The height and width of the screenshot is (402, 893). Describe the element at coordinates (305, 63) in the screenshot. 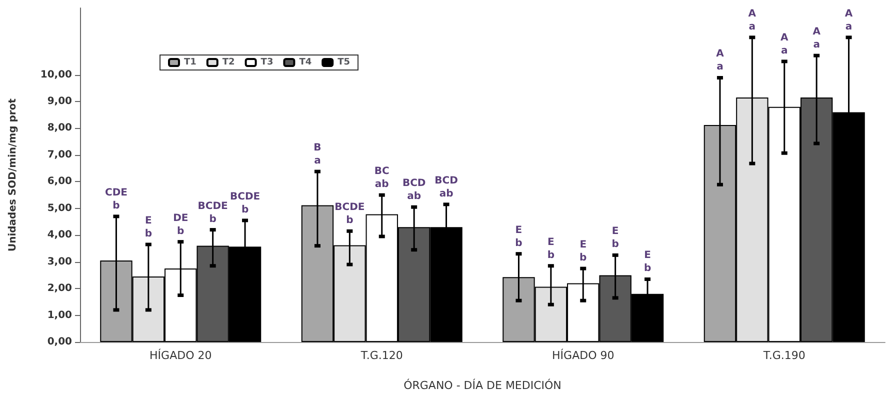

I see `legend-label: T4` at that location.